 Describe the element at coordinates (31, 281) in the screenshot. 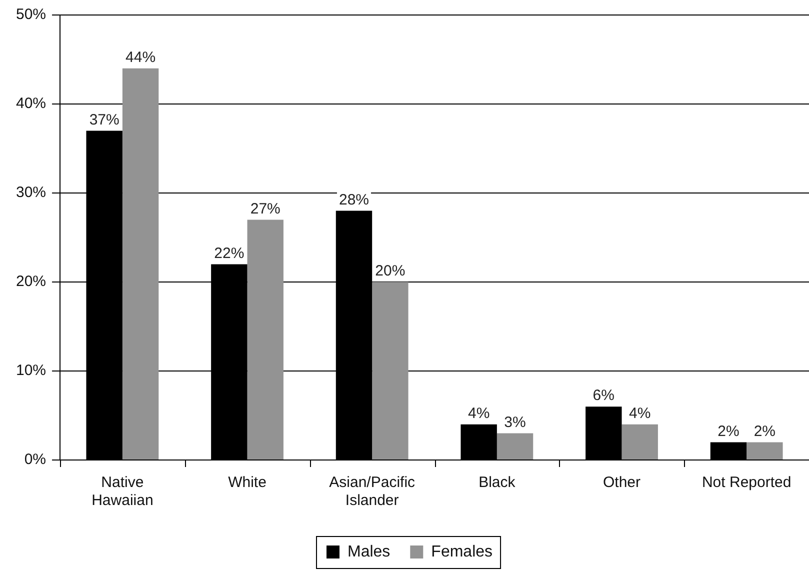

I see `y-tick-label: 20%` at that location.